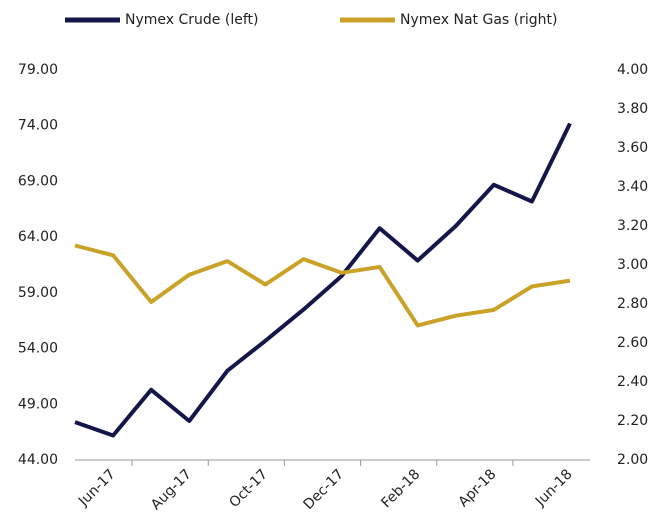 This screenshot has width=657, height=529. I want to click on y2-tick-label: 3.20, so click(632, 226).